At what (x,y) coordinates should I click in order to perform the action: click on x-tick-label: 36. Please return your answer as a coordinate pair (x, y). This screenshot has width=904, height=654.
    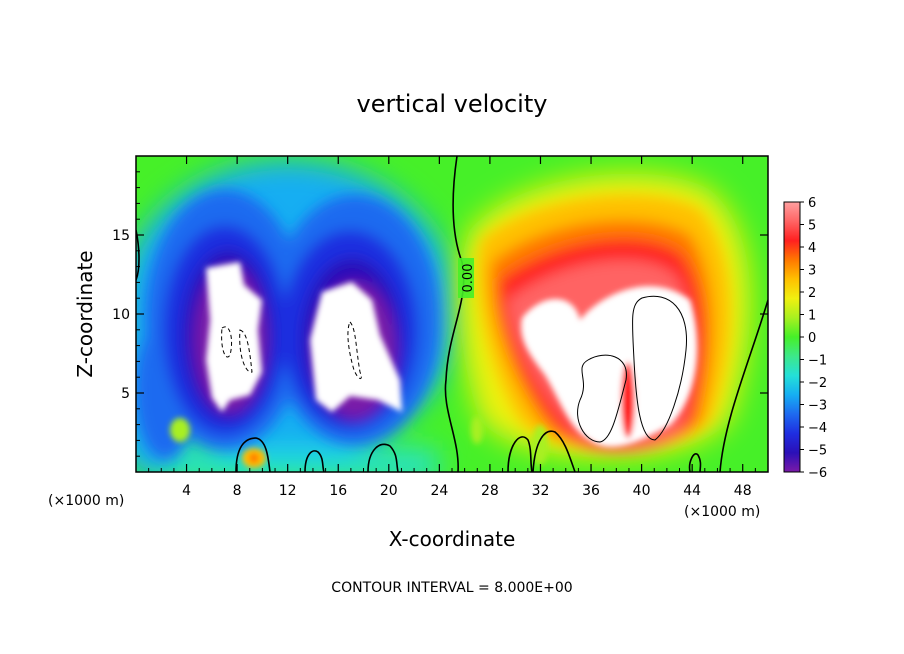
    Looking at the image, I should click on (591, 491).